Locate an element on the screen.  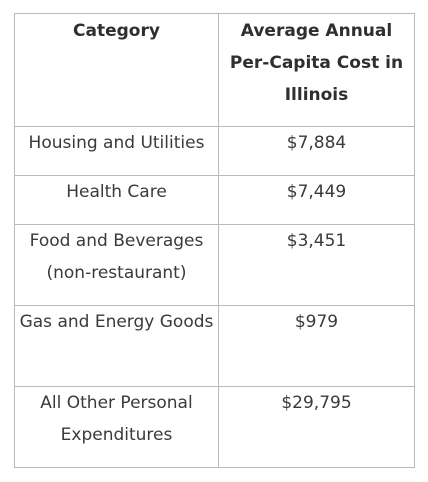
cost-cell: $7,449 is located at coordinates (316, 200).